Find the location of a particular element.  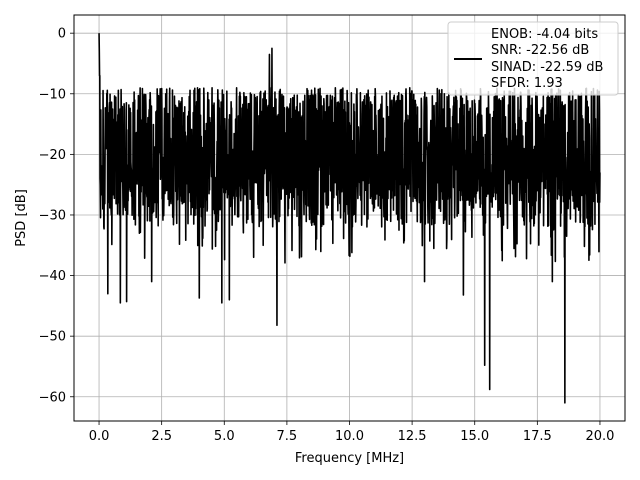

x-tick-label: 12.5 is located at coordinates (412, 436).